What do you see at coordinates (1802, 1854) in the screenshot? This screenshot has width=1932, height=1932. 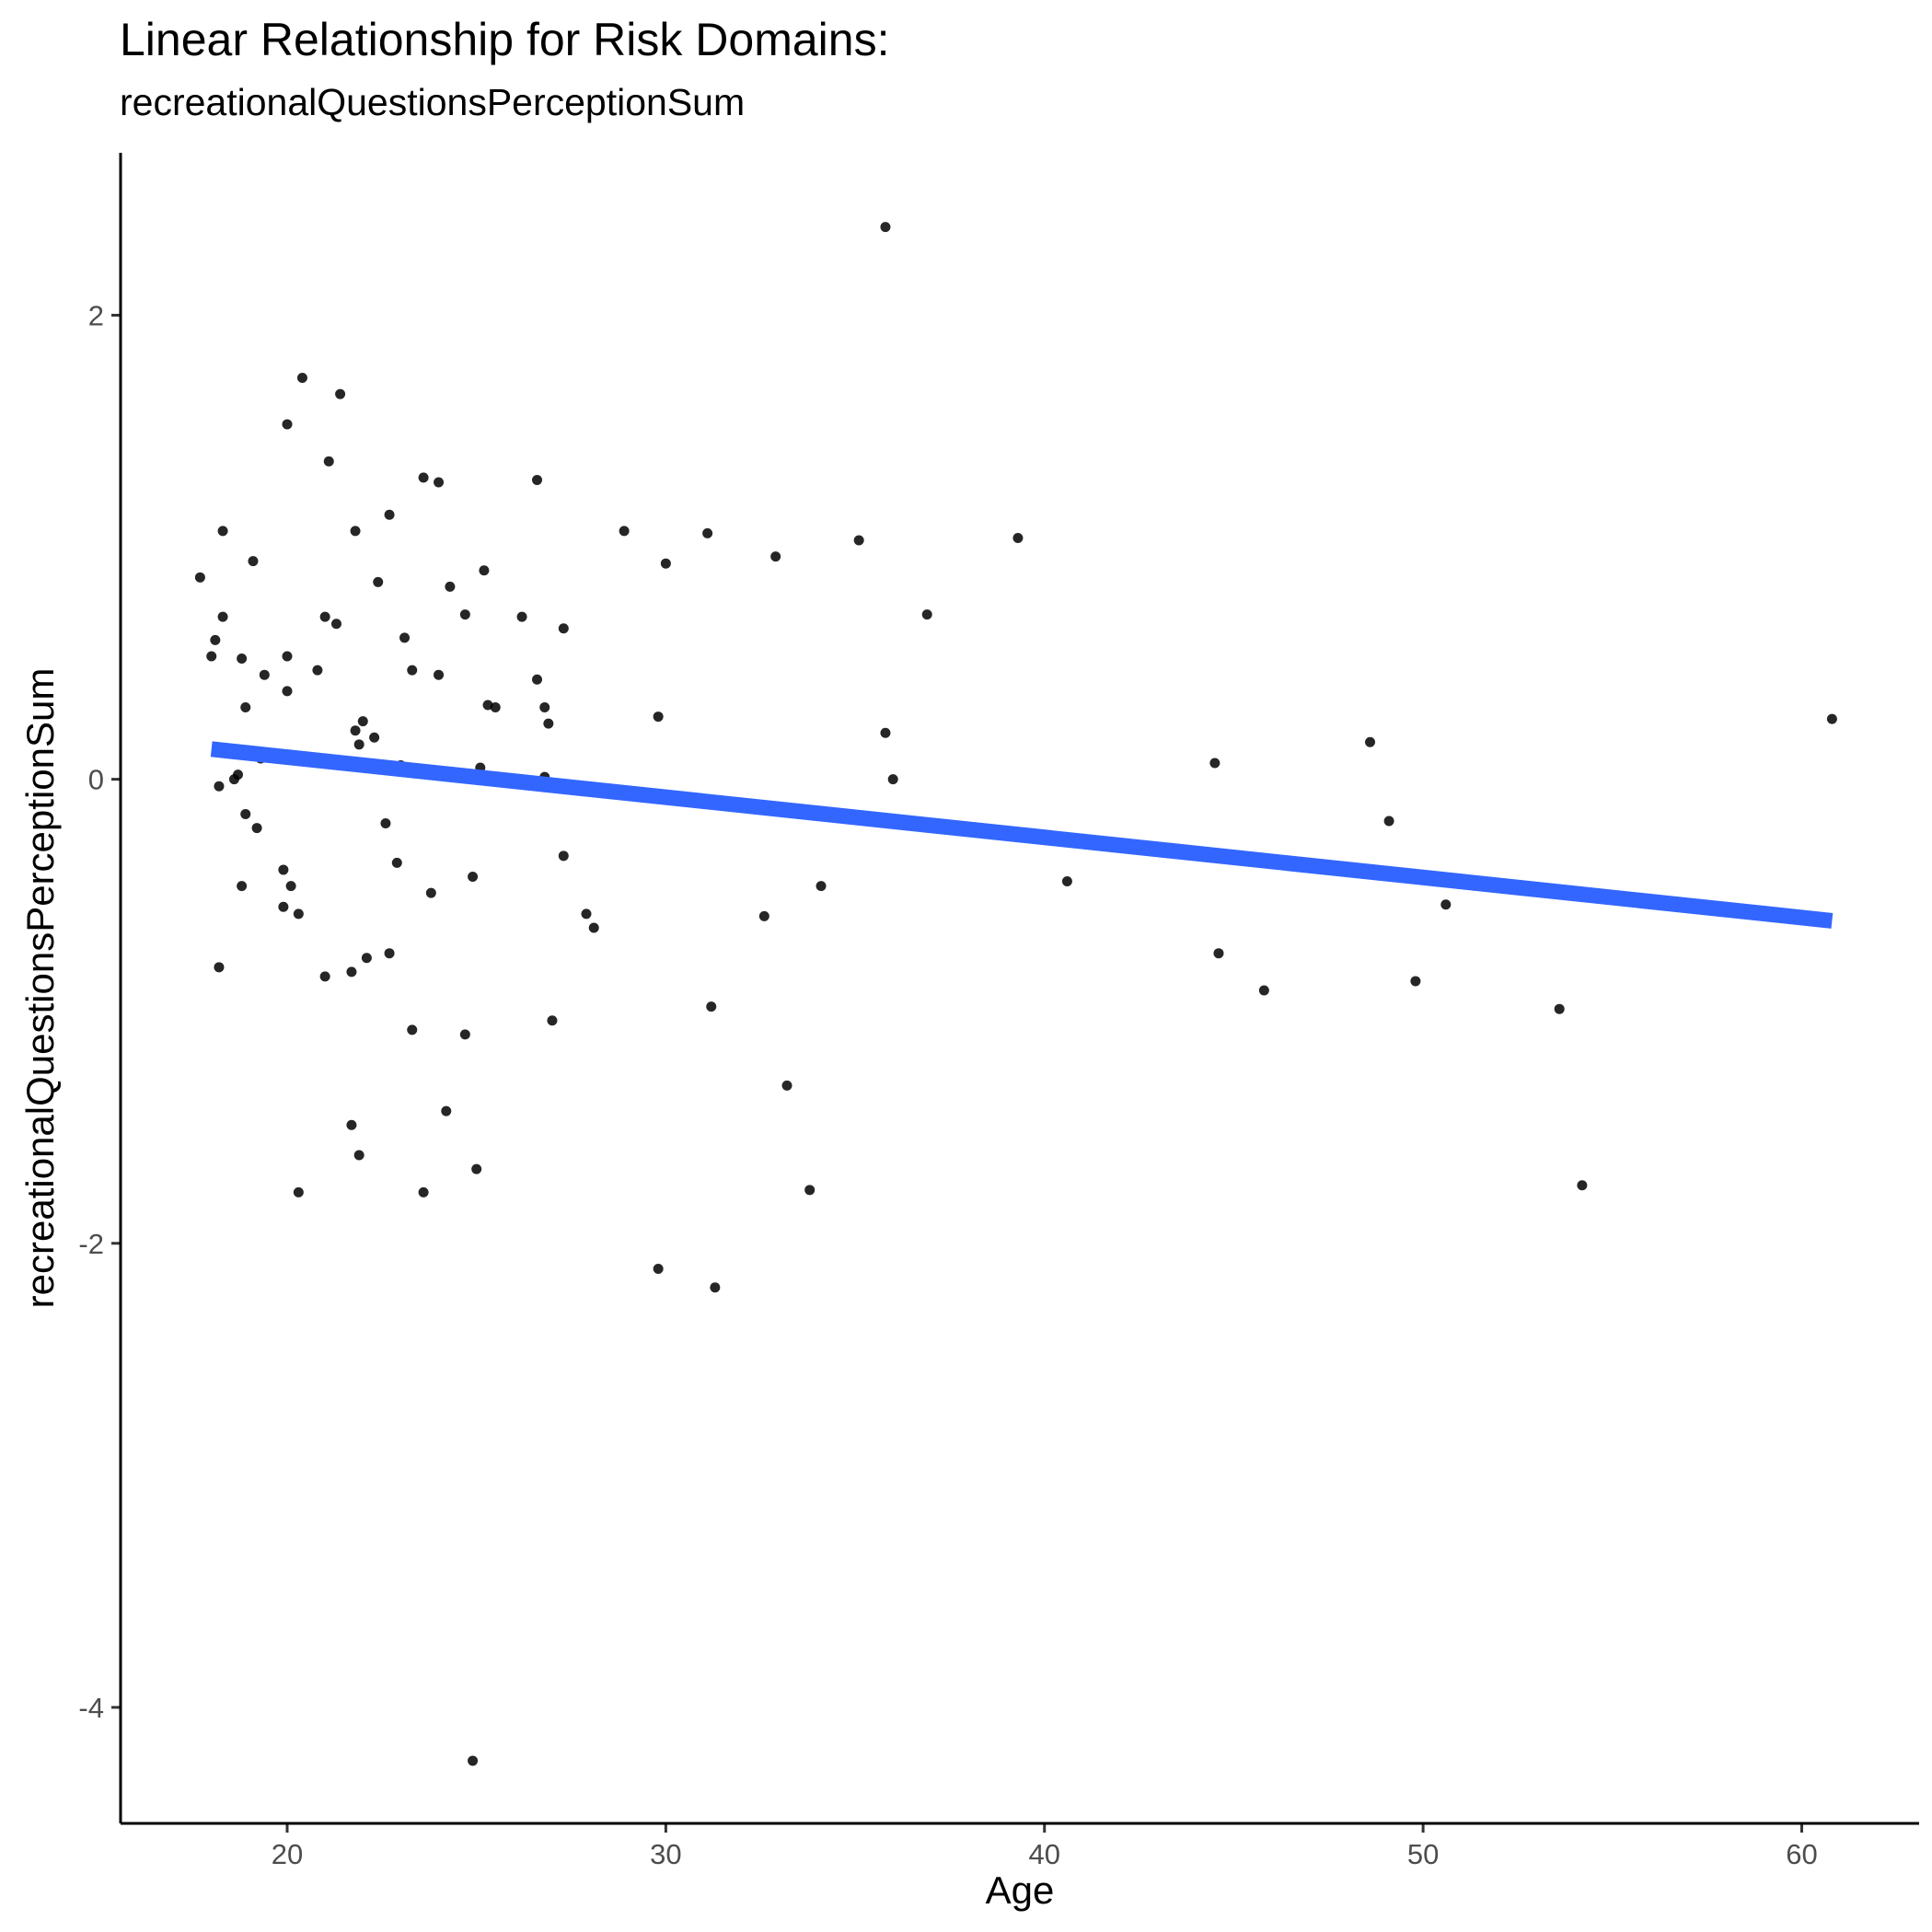 I see `x-tick-label: 60` at bounding box center [1802, 1854].